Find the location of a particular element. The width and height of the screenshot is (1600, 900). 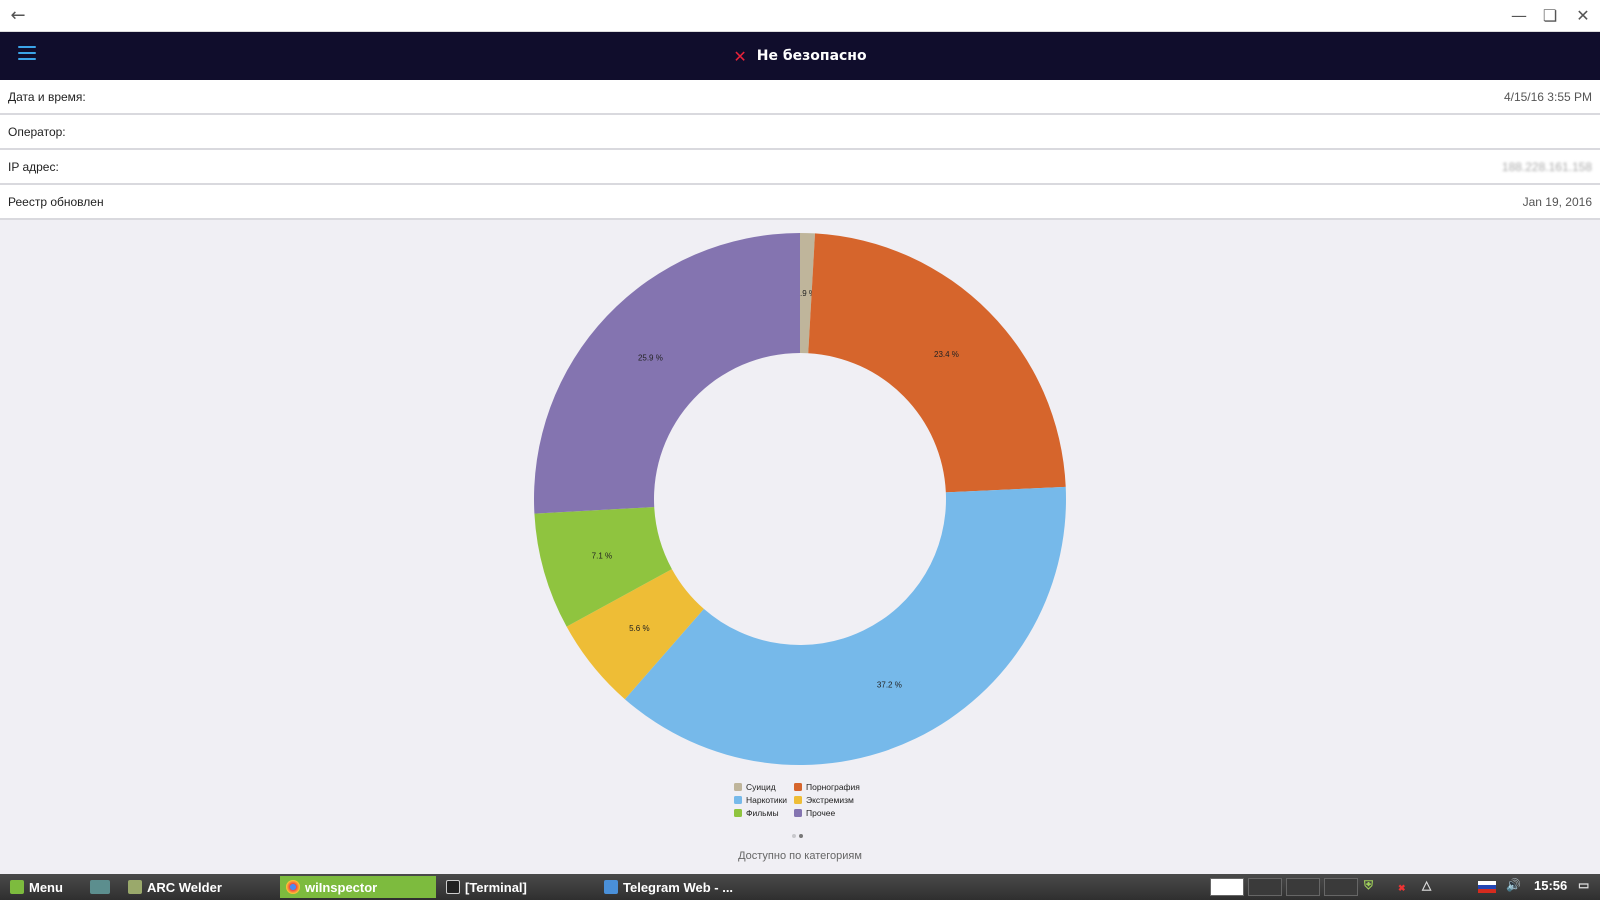

mint-logo-icon is located at coordinates (17, 887).